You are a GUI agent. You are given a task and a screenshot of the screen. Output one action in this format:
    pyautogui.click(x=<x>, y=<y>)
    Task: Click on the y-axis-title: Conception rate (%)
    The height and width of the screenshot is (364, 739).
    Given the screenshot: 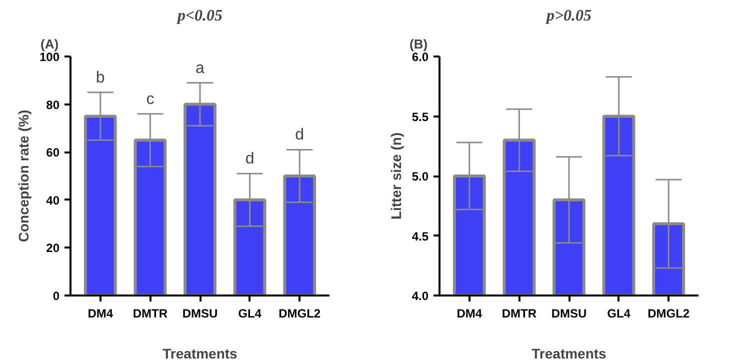 What is the action you would take?
    pyautogui.click(x=23, y=176)
    